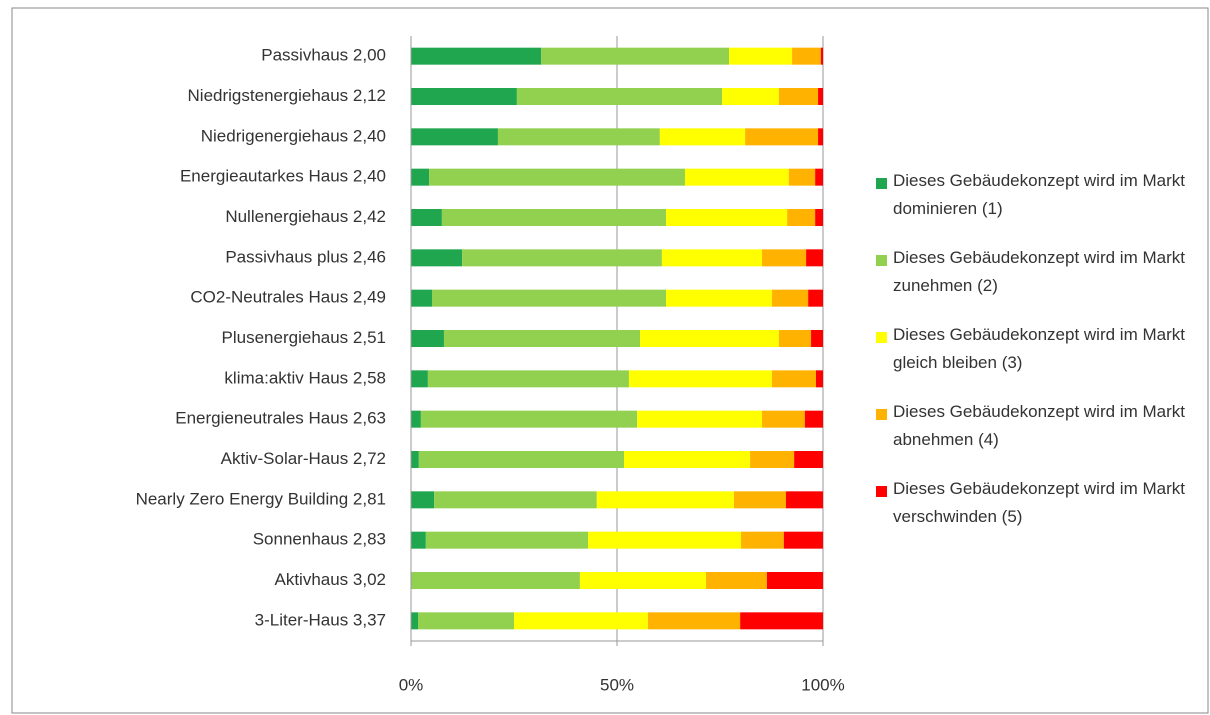 The width and height of the screenshot is (1210, 715). Describe the element at coordinates (320, 619) in the screenshot. I see `y-tick-label: 3-Liter-Haus 3,37` at that location.